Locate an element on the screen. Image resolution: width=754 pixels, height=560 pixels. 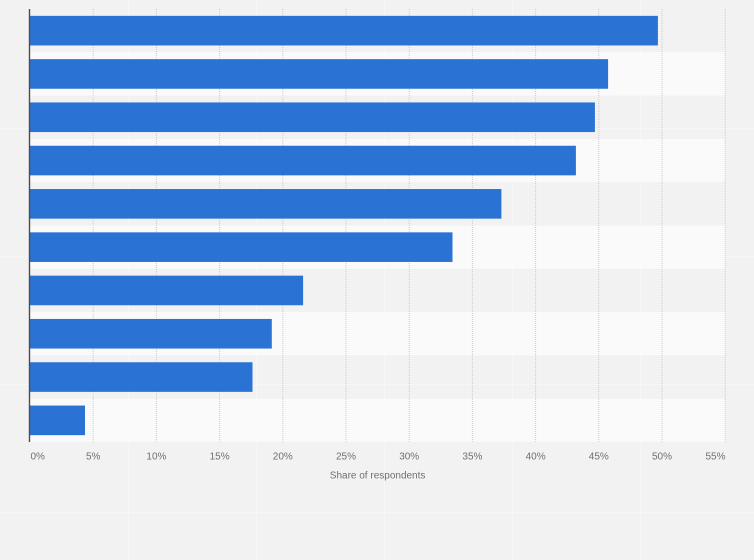
svg-text: 10% is located at coordinates (156, 457).